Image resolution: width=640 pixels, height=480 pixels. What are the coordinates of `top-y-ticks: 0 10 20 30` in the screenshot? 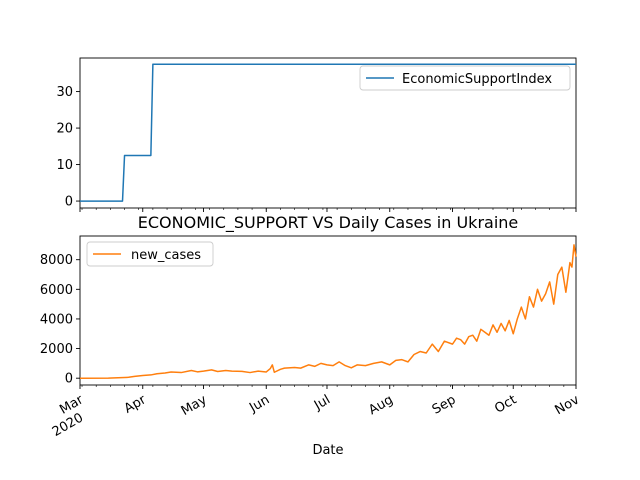 It's located at (68, 147).